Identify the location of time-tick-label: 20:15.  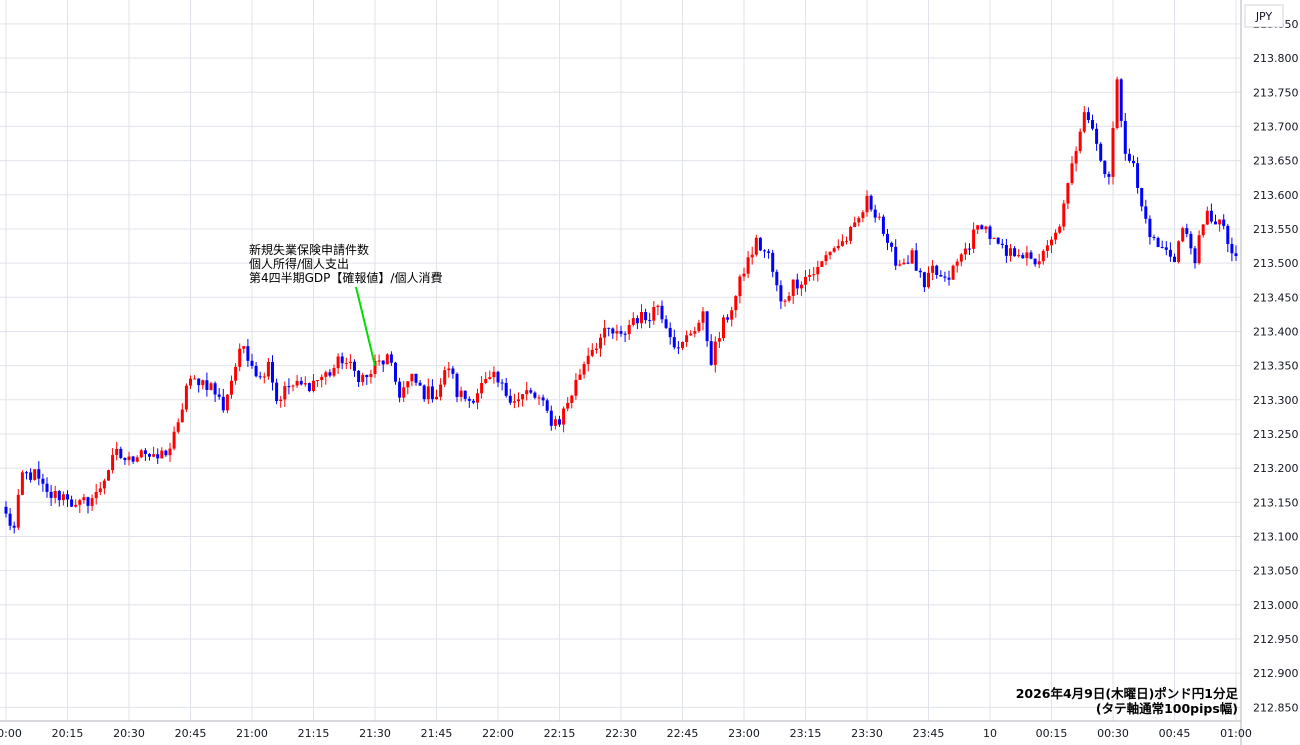
(68, 733).